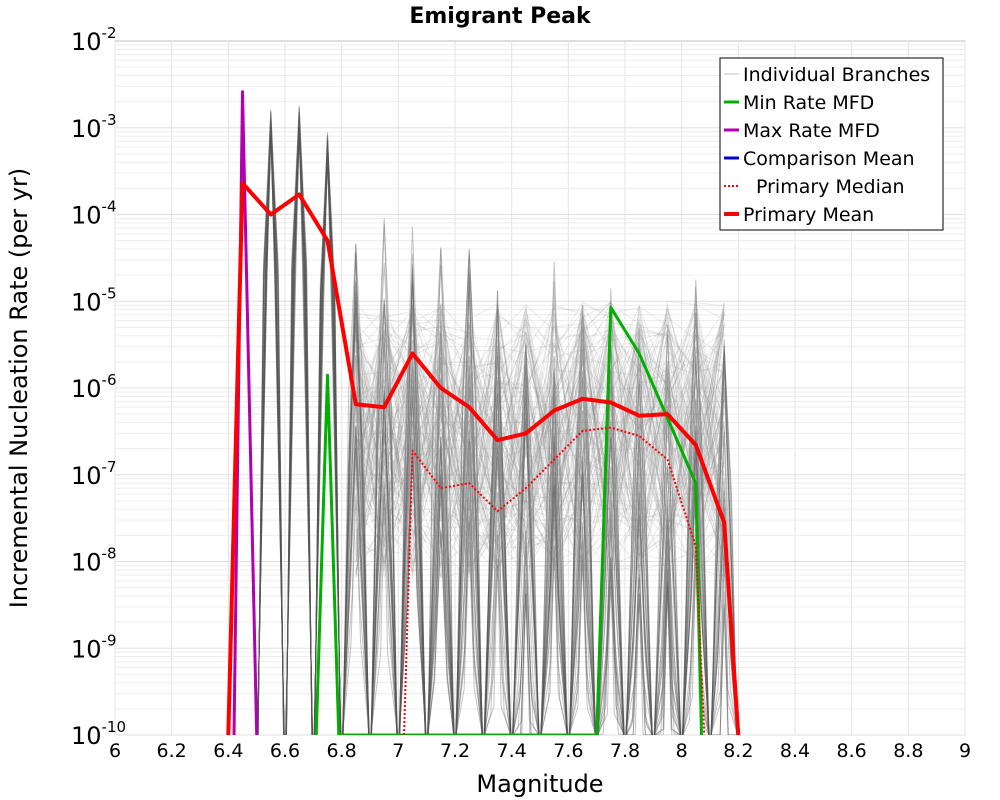  What do you see at coordinates (86, 649) in the screenshot?
I see `y-tick-base: 10` at bounding box center [86, 649].